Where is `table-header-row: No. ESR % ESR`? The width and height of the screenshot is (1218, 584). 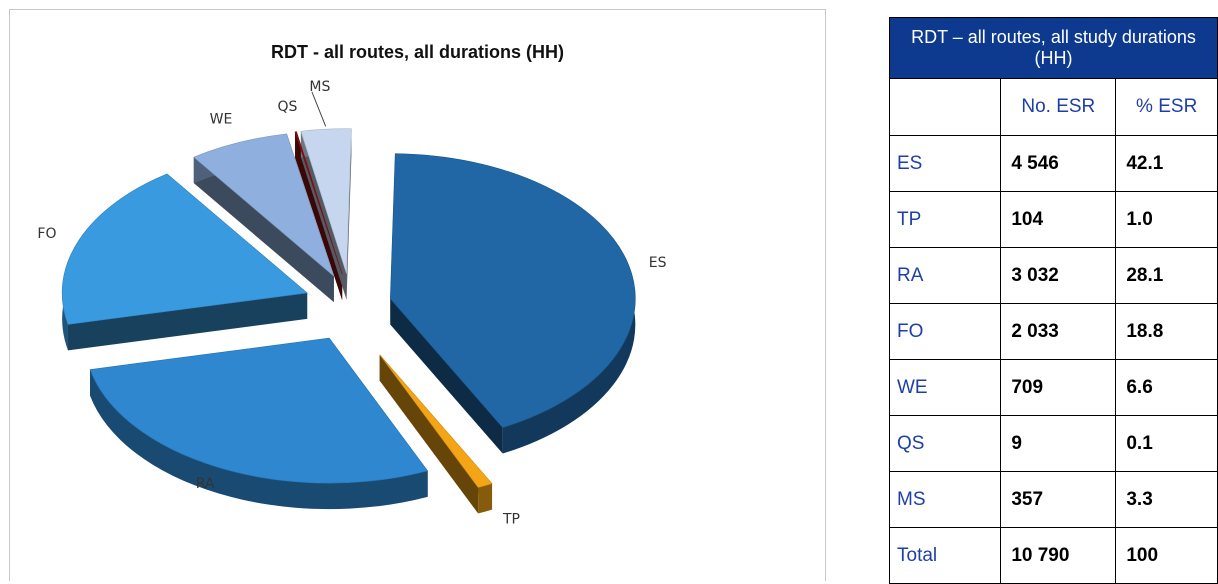
table-header-row: No. ESR % ESR is located at coordinates (1053, 107).